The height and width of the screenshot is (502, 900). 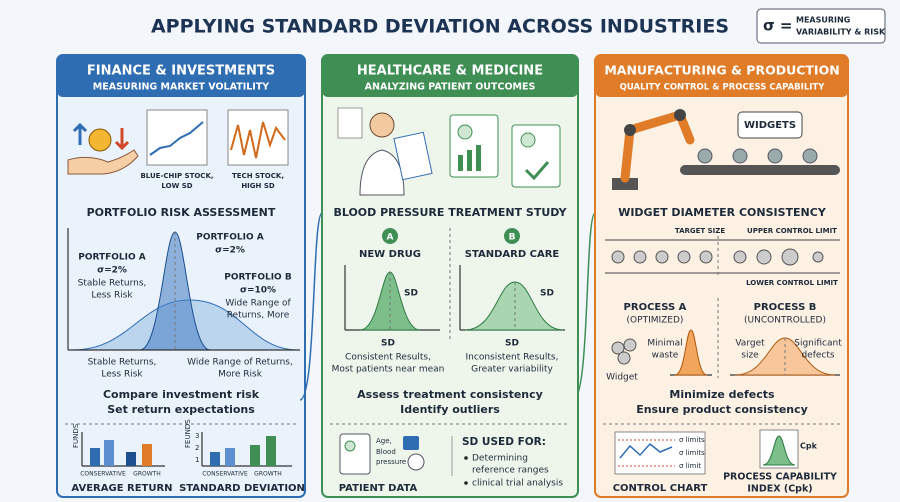 What do you see at coordinates (785, 321) in the screenshot?
I see `process: (UNCONTROLLED)` at bounding box center [785, 321].